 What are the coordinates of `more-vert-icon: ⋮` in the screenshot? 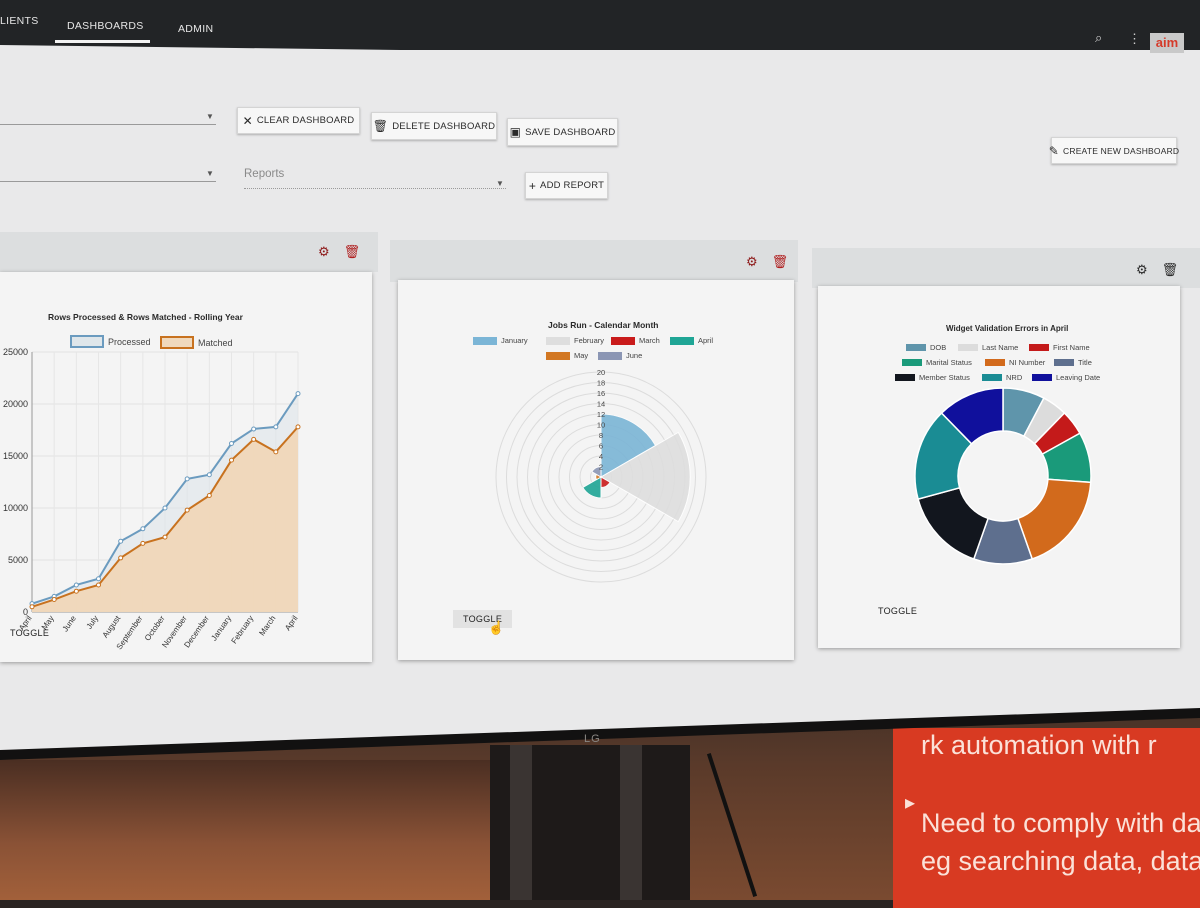 It's located at (1134, 38).